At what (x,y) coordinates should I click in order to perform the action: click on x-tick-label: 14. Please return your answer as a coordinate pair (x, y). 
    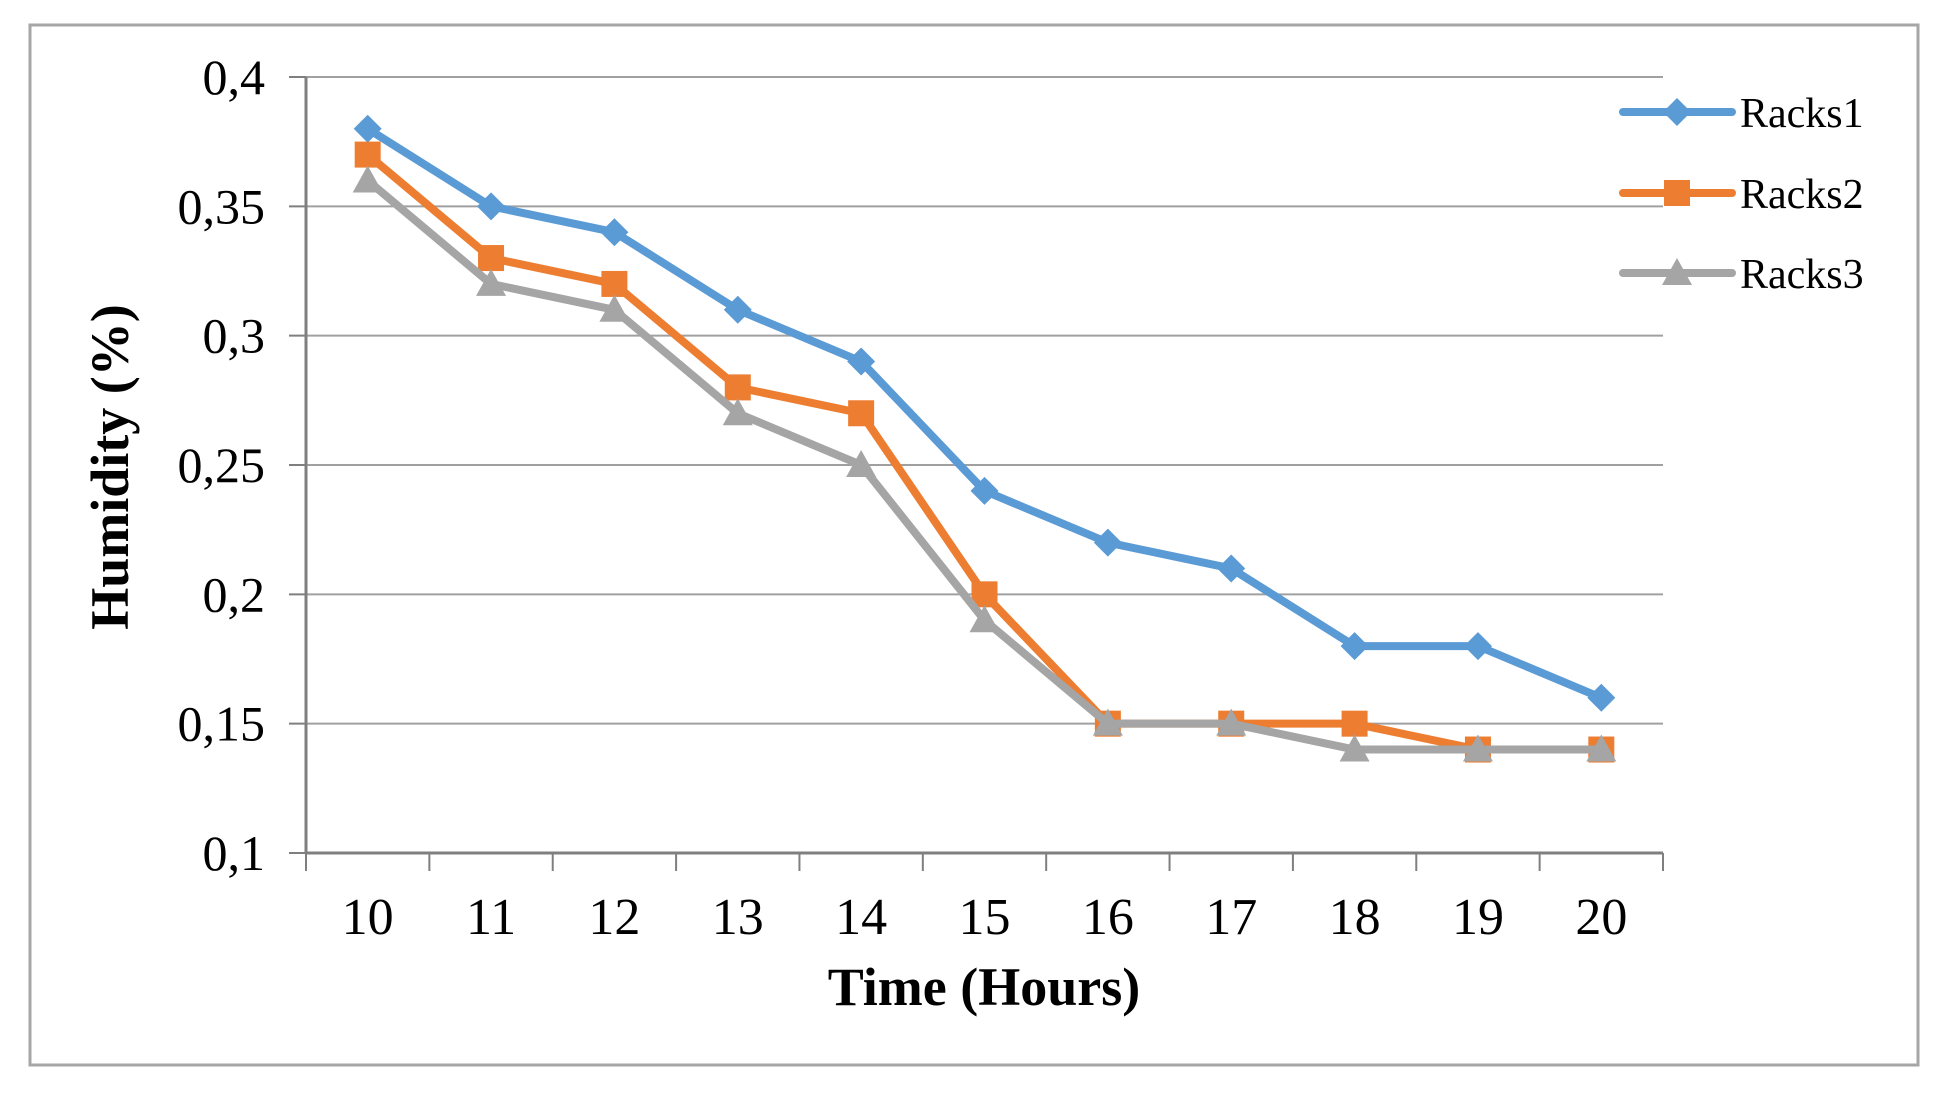
    Looking at the image, I should click on (861, 917).